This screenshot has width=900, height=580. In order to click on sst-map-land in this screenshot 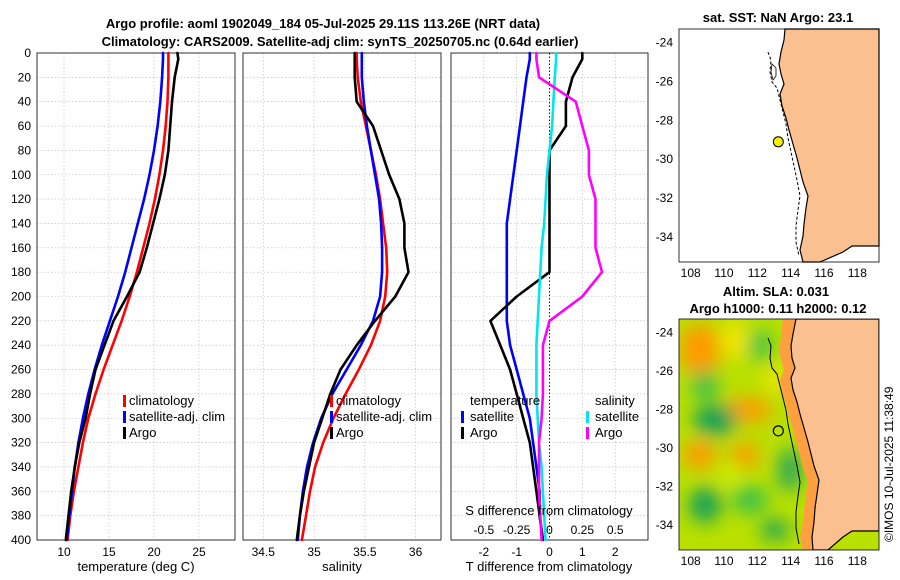, I will do `click(829, 145)`.